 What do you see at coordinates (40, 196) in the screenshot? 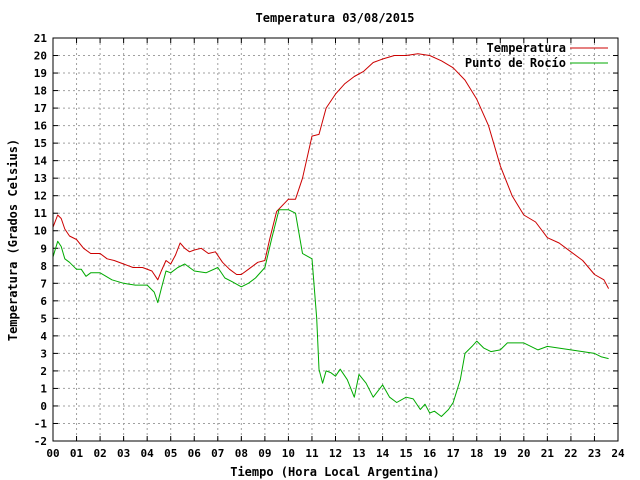
I see `y-tick-label: 12` at bounding box center [40, 196].